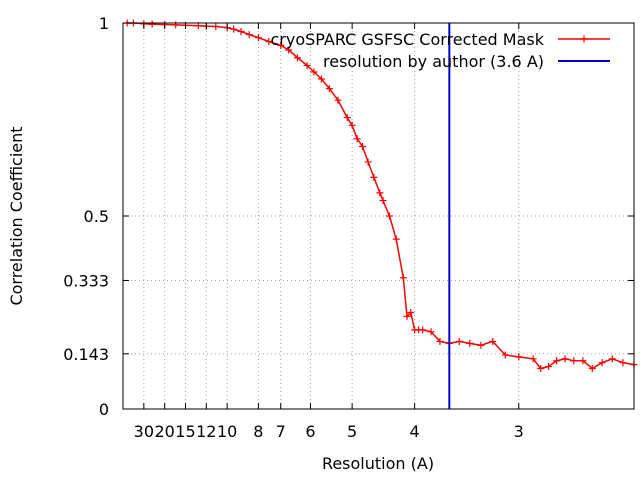 The height and width of the screenshot is (484, 640). Describe the element at coordinates (104, 409) in the screenshot. I see `y-tick-label: 0` at that location.